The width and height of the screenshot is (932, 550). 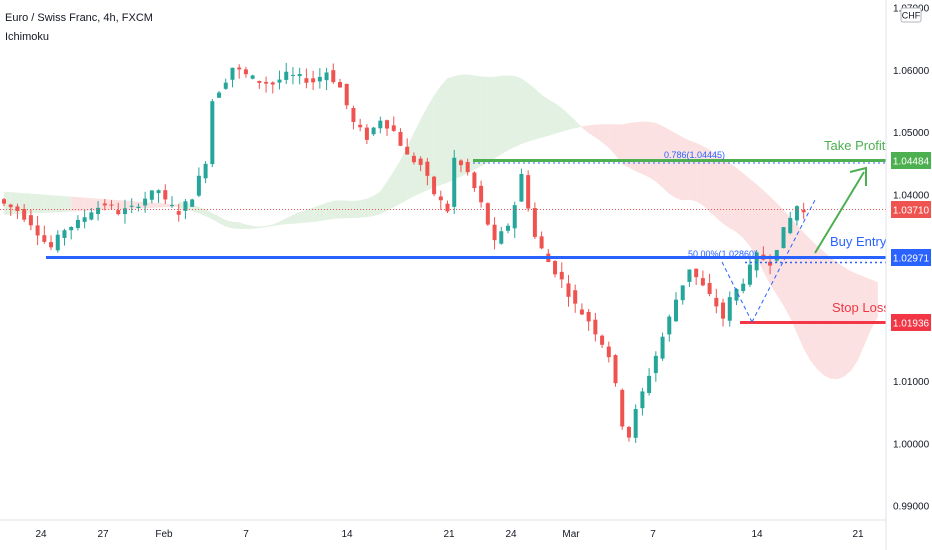 I want to click on buy-entry-price-tag, so click(x=911, y=257).